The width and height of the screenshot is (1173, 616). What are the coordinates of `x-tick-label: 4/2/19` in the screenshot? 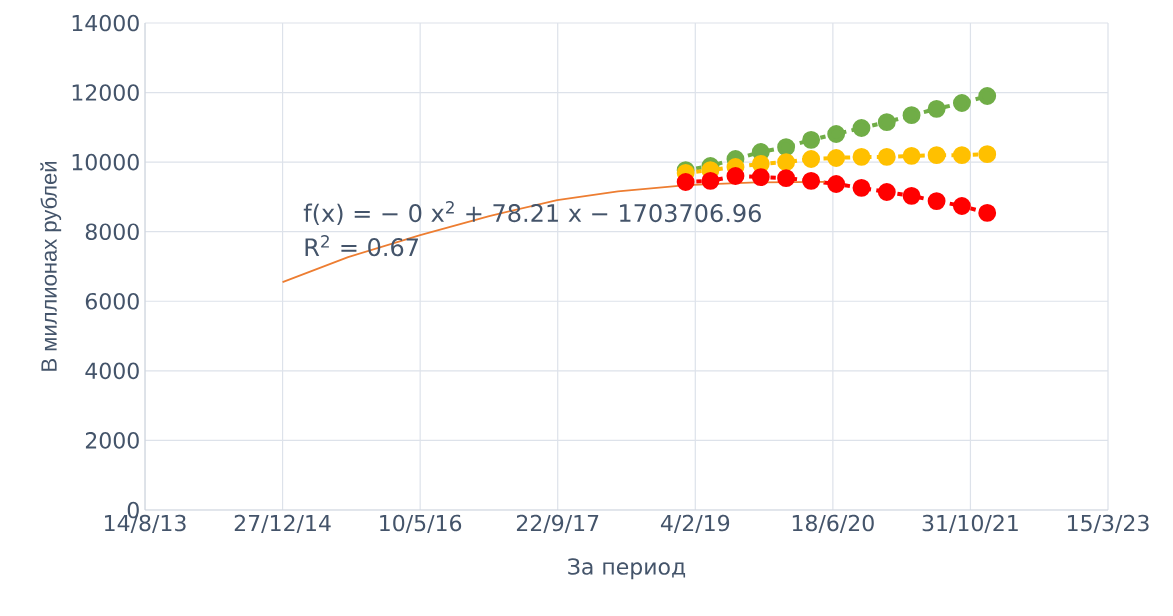 It's located at (695, 524).